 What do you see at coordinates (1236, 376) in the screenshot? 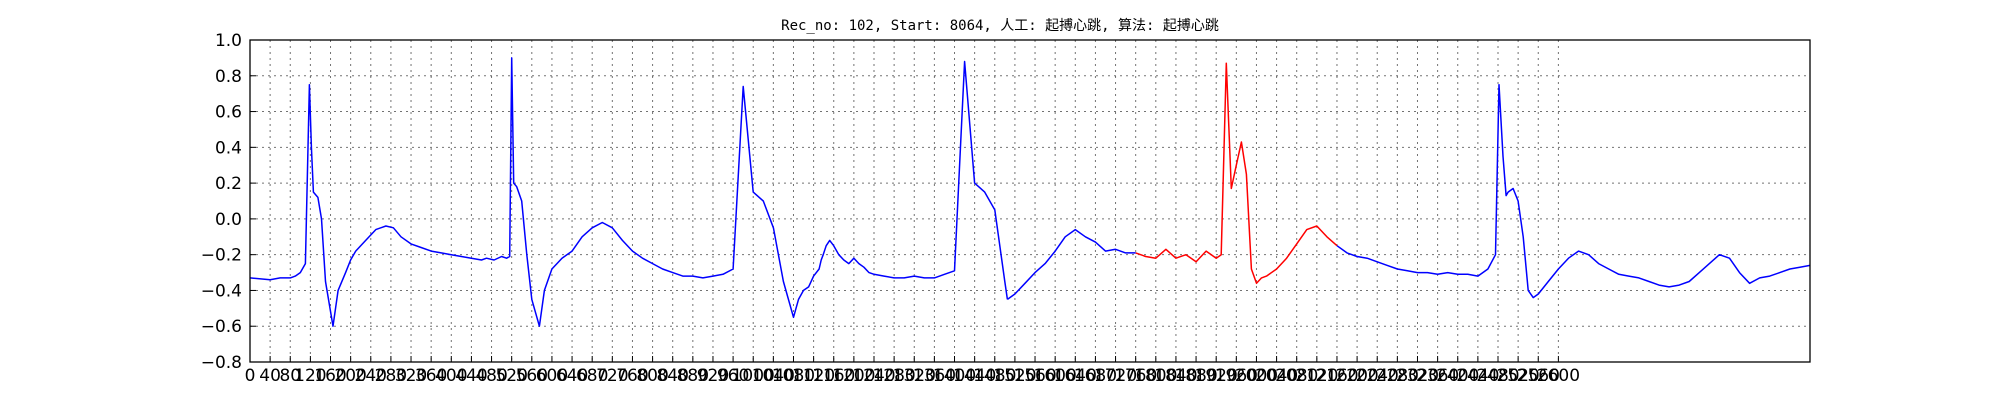
I see `x-tick-label: 1960` at bounding box center [1236, 376].